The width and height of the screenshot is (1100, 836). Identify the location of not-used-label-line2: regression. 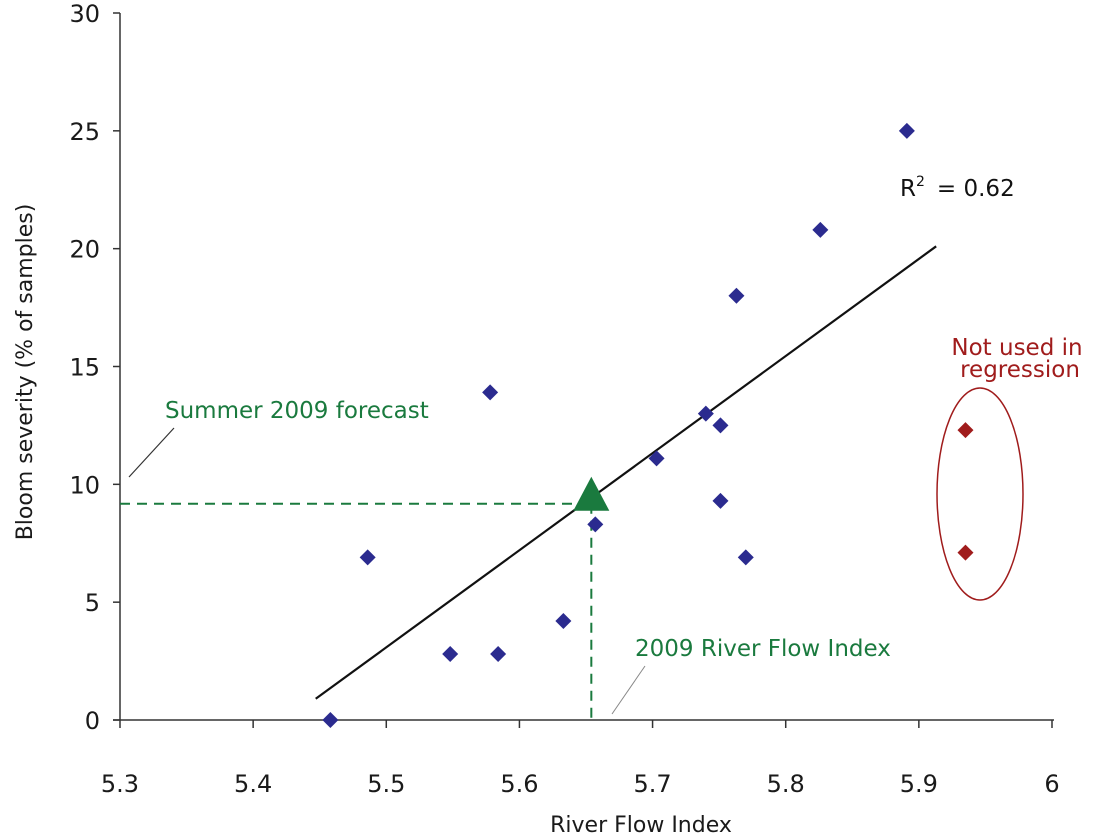
(1020, 370).